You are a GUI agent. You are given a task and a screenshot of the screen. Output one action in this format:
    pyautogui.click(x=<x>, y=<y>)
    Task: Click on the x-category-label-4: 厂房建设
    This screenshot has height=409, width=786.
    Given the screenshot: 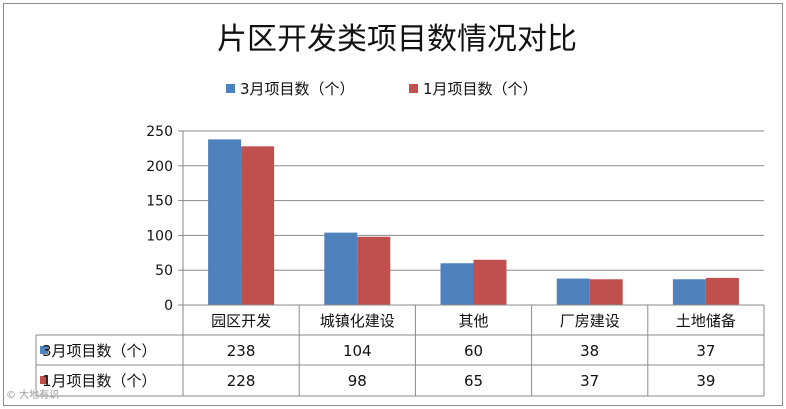 What is the action you would take?
    pyautogui.click(x=590, y=321)
    